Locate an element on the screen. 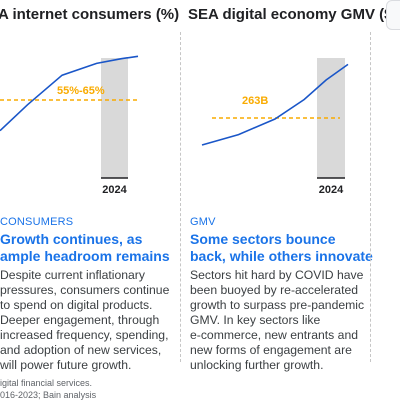 This screenshot has height=401, width=400. body-line: pressures, consumers continue is located at coordinates (84, 290).